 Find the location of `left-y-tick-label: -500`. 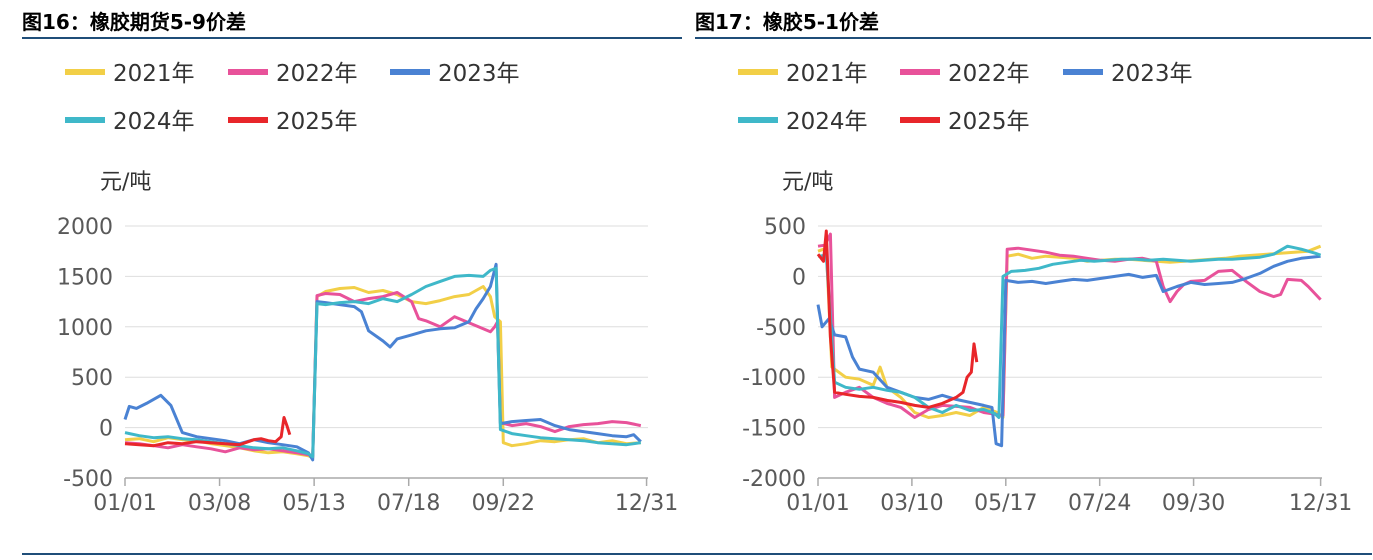

left-y-tick-label: -500 is located at coordinates (88, 479).